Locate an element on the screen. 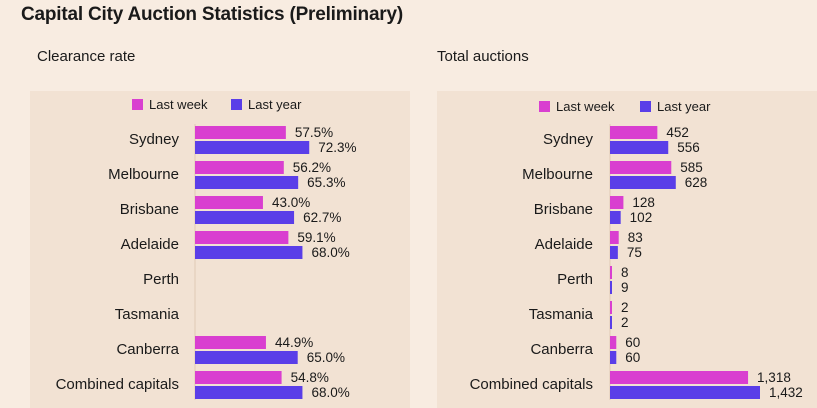 The image size is (817, 408). clearance-category-label: Sydney is located at coordinates (154, 139).